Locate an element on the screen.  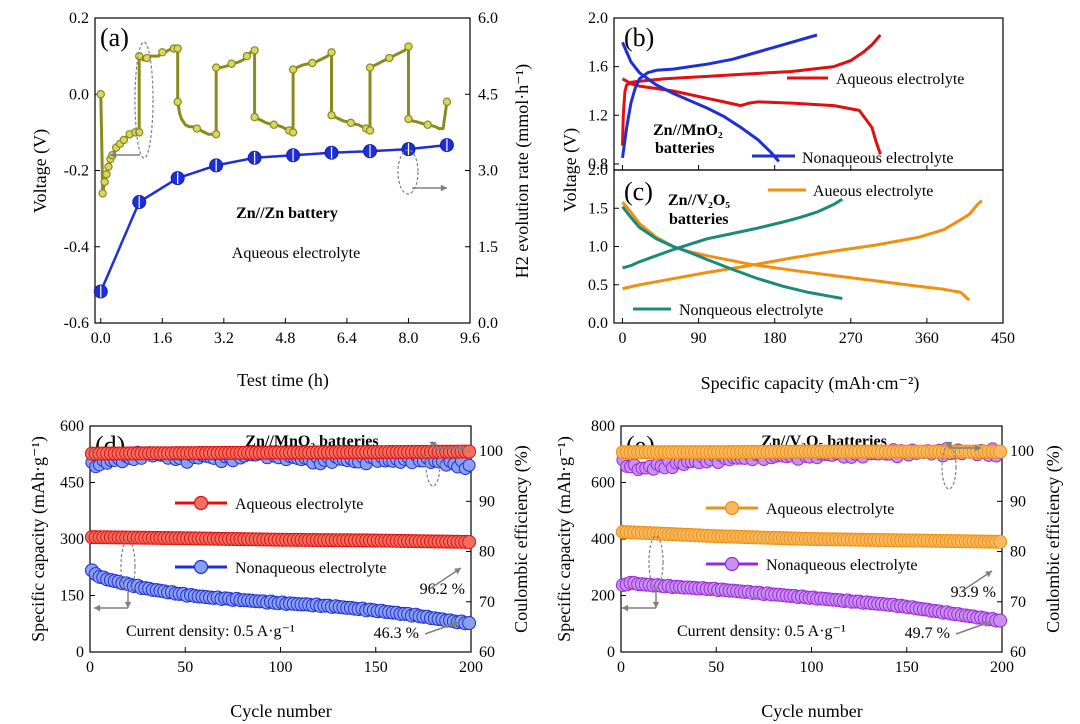
panel-c-x-ticklabel: 450 is located at coordinates (1003, 338).